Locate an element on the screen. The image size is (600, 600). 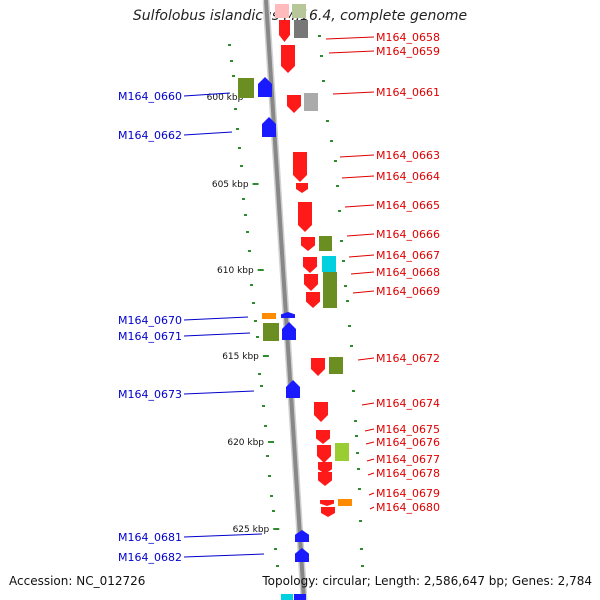
kbp-label: 625 kbp is located at coordinates (251, 530).